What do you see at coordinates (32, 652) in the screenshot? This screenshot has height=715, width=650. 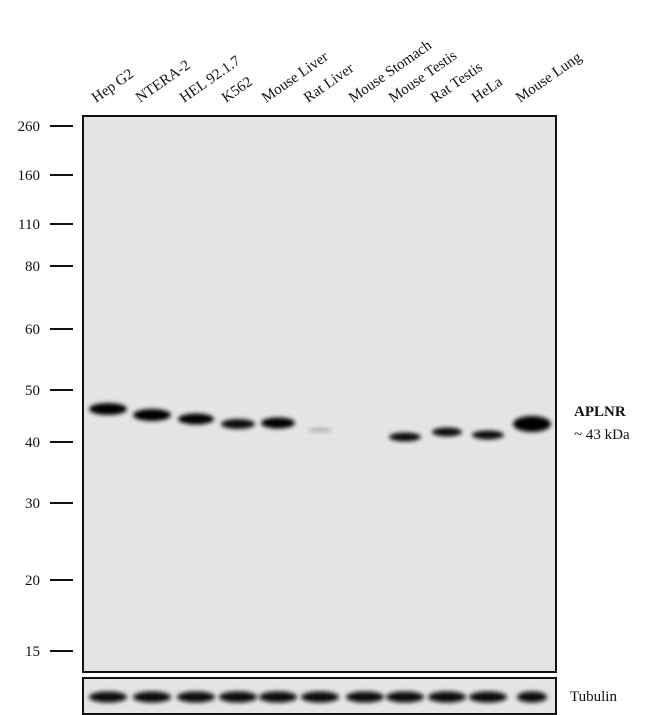 I see `marker-label: 15` at bounding box center [32, 652].